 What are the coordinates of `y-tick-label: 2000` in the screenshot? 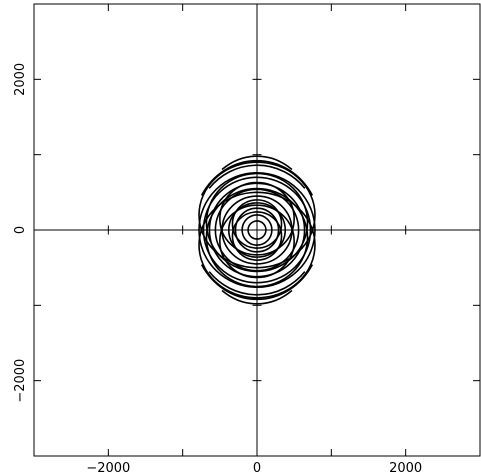 It's located at (20, 79).